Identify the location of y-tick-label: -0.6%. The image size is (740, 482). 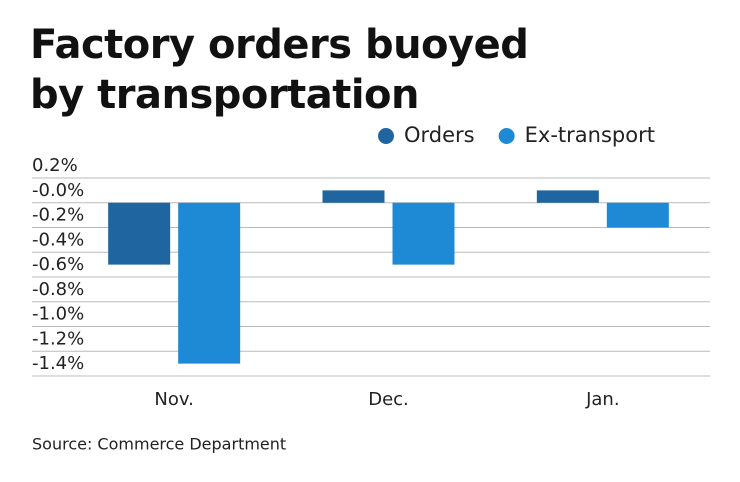
(58, 264).